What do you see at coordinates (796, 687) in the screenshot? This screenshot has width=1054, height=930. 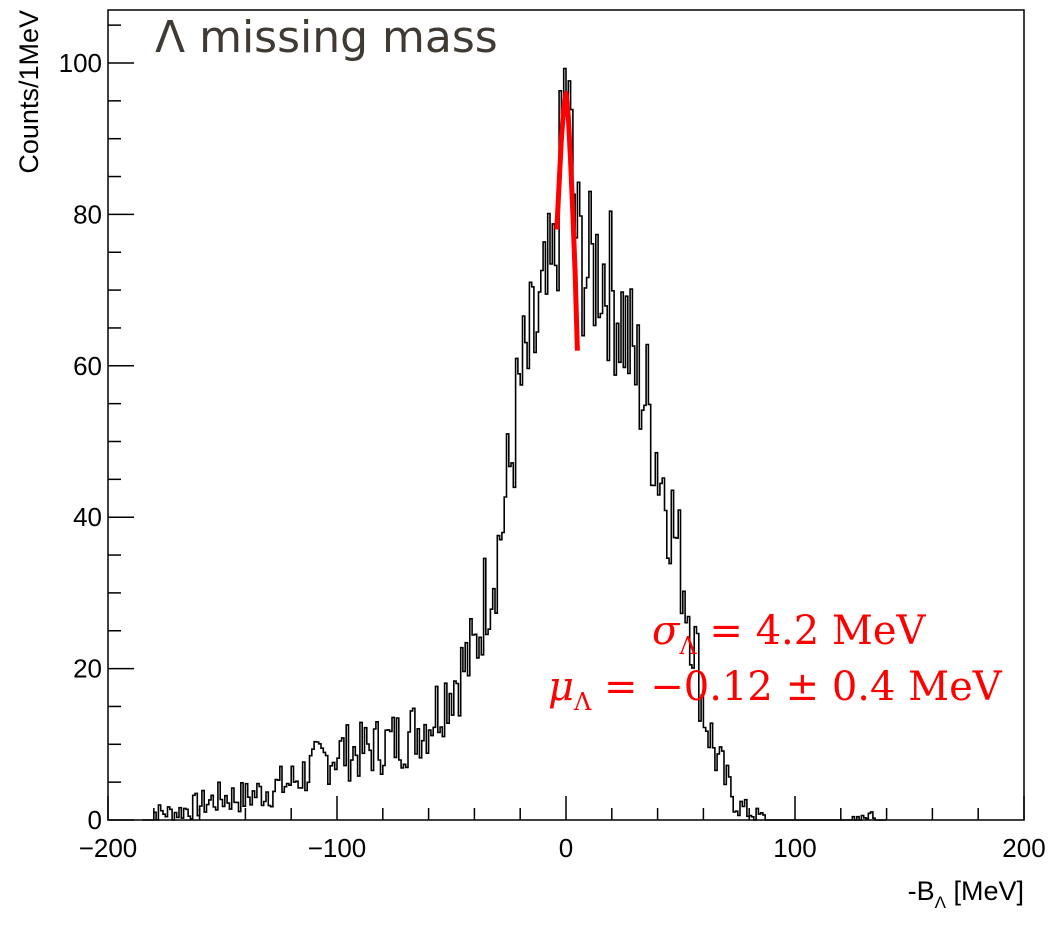 I see `mu-value: = −0.12 ± 0.4 MeV` at bounding box center [796, 687].